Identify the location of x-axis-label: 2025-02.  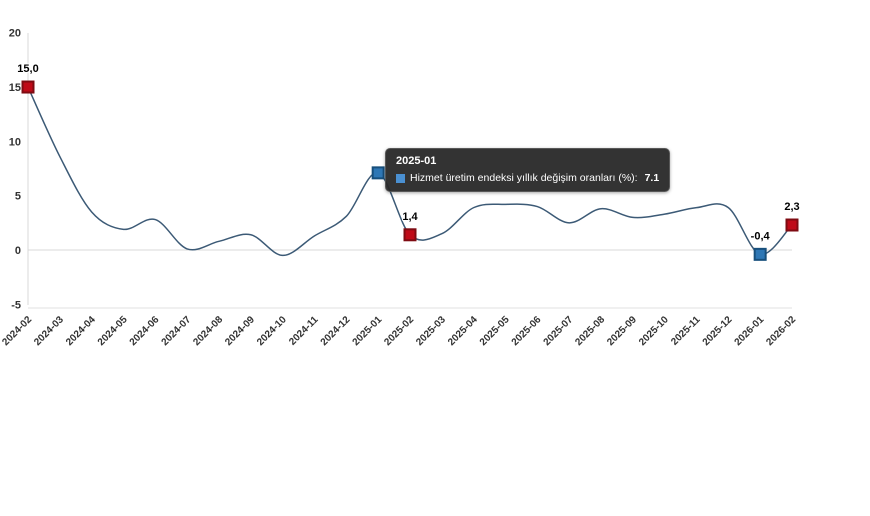
(399, 331).